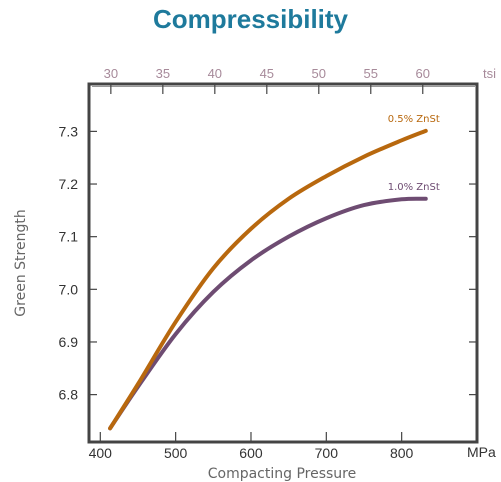 This screenshot has width=501, height=482. I want to click on top-tick-label: 30, so click(111, 73).